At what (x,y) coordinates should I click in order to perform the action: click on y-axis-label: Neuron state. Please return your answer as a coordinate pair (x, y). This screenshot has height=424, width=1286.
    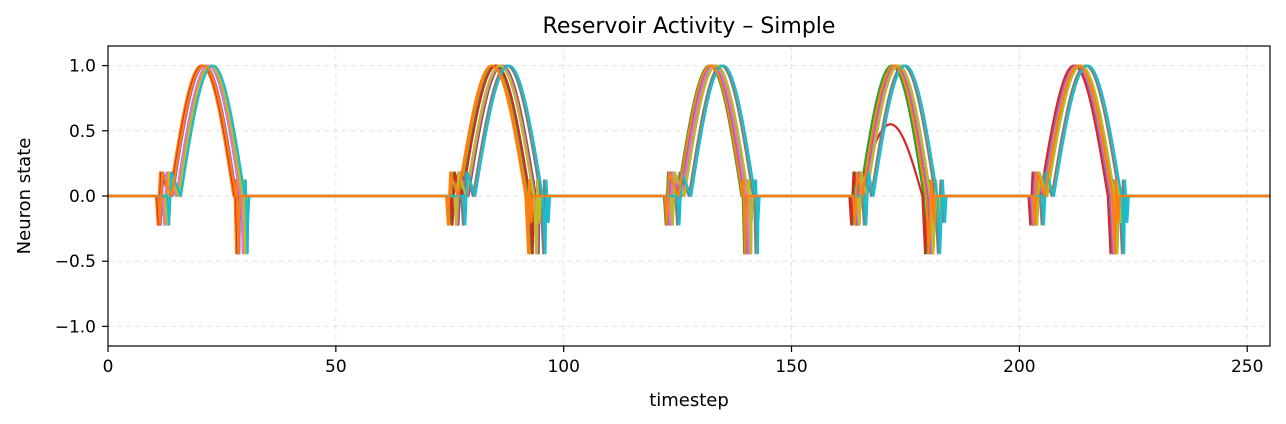
    Looking at the image, I should click on (24, 196).